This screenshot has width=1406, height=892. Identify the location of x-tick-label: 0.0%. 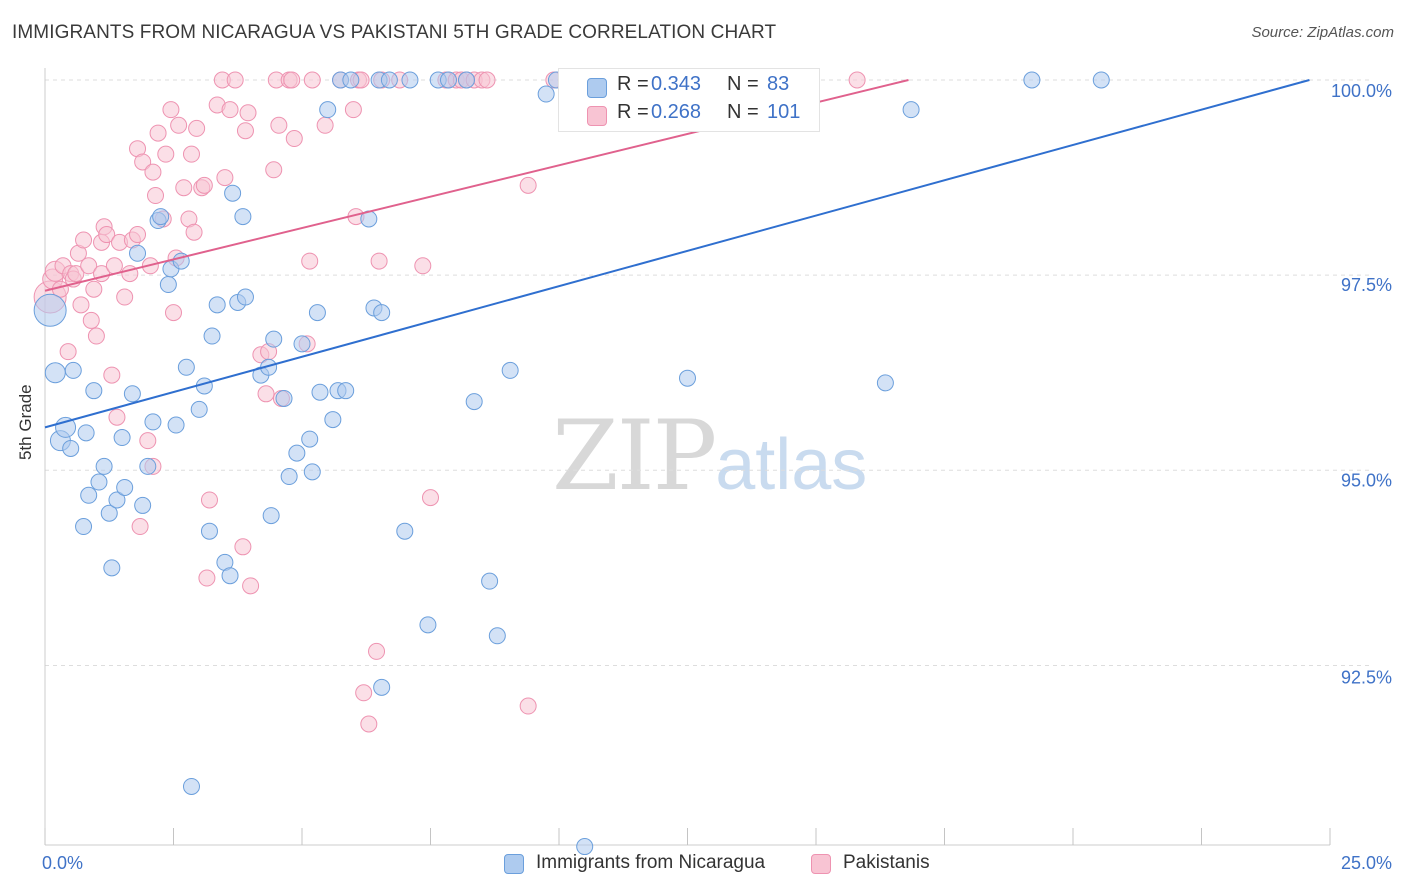
(62, 863).